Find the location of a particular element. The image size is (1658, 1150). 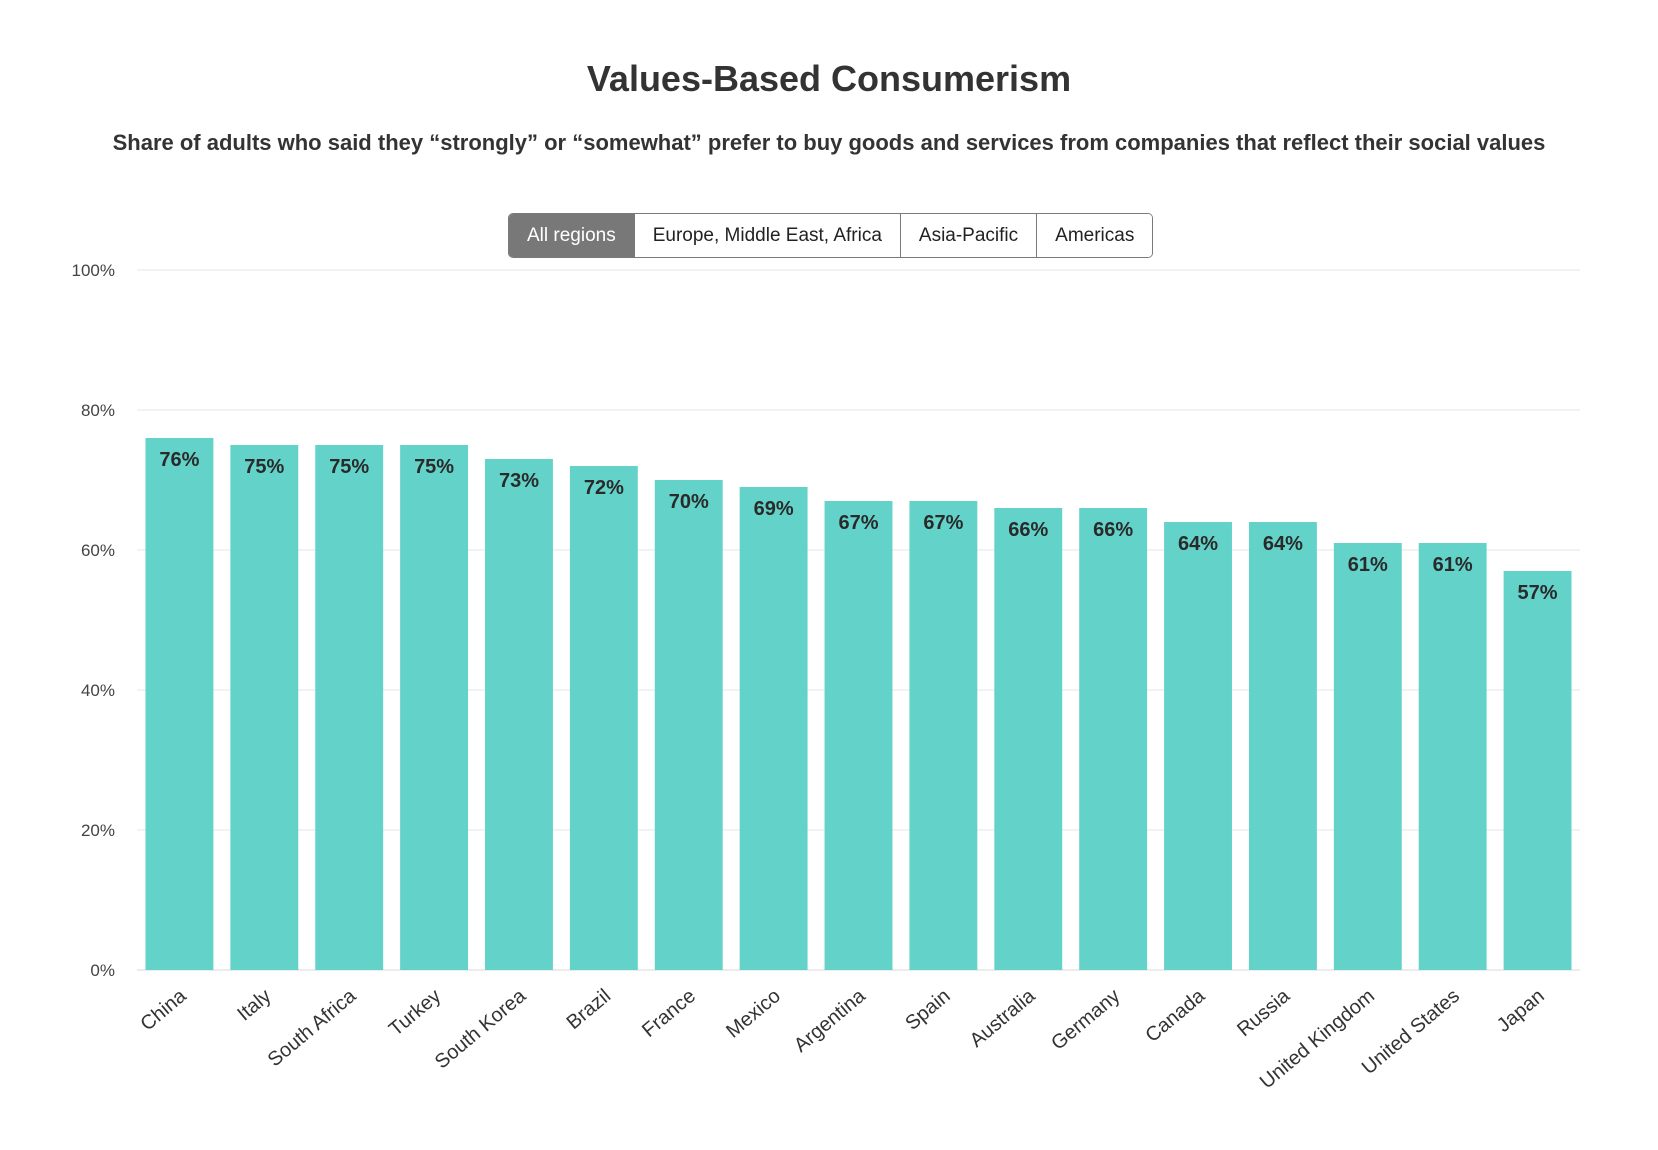

x-tick-label: Australia is located at coordinates (1003, 1017).